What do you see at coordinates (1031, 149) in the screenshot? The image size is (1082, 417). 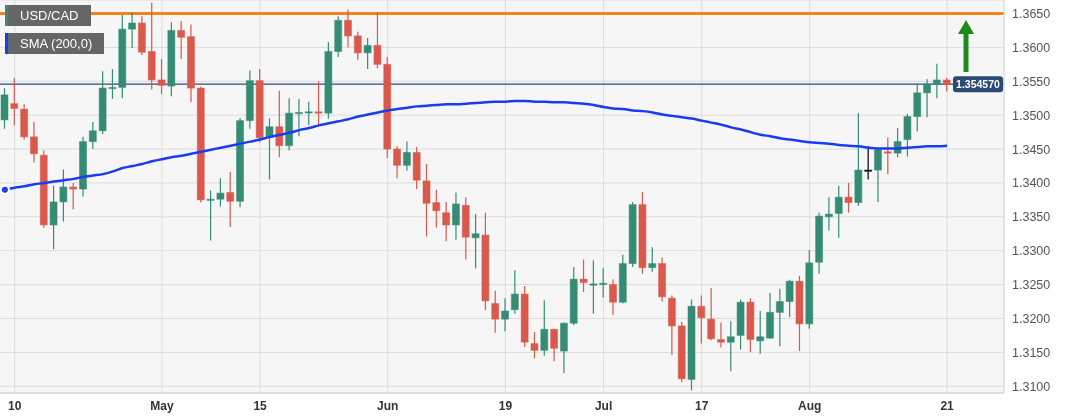 I see `y-tick-label: 1.3450` at bounding box center [1031, 149].